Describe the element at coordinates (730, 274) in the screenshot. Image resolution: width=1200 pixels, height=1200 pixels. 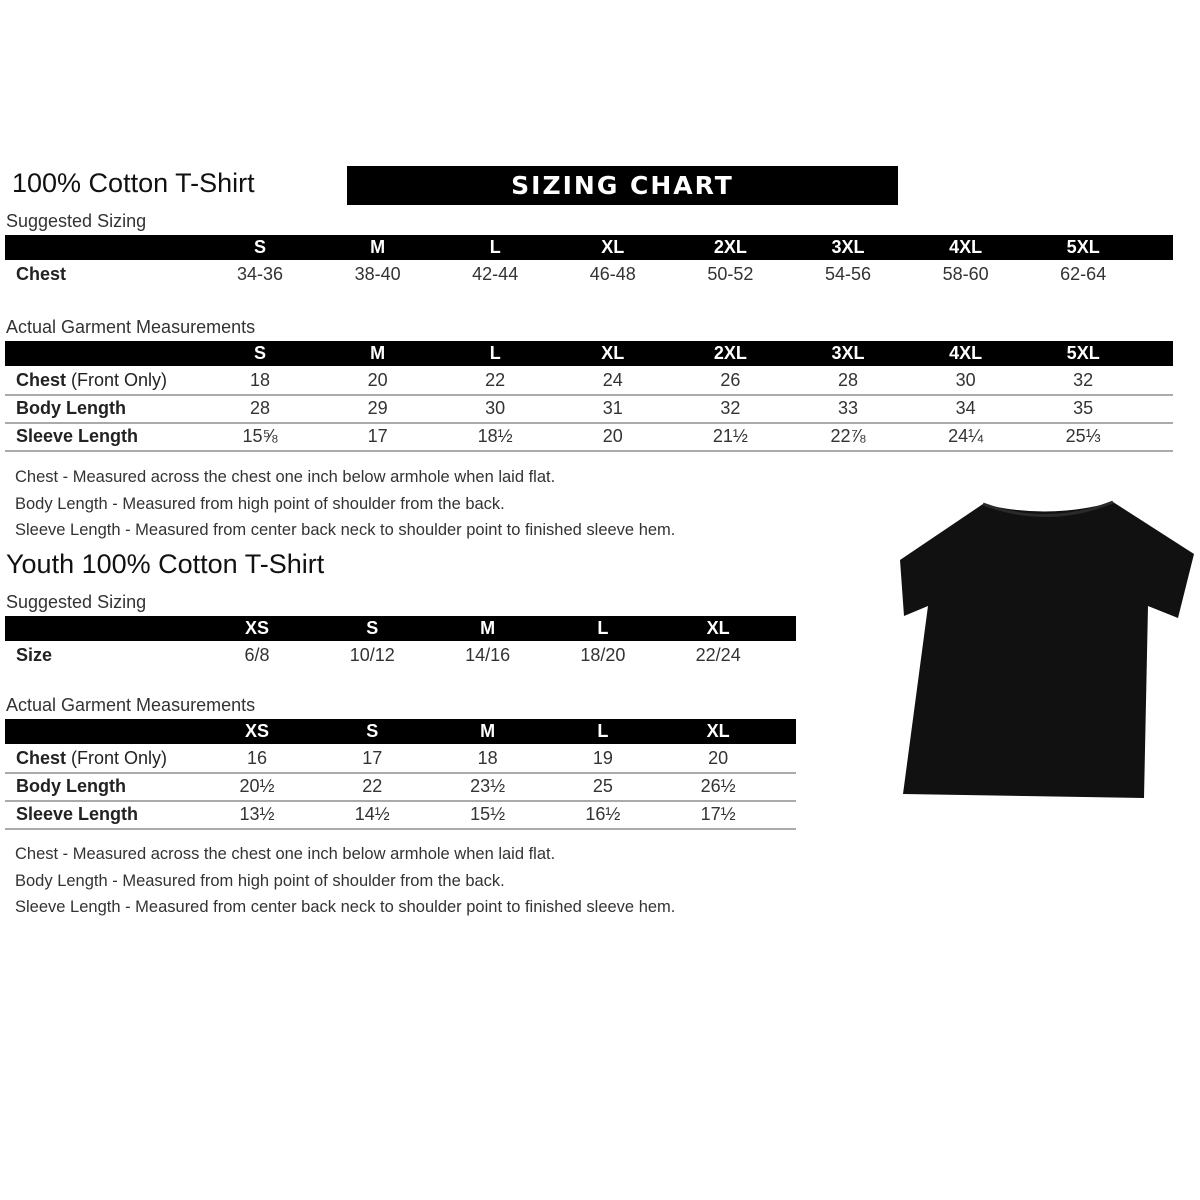
I see `table-cell: 50-52` at that location.